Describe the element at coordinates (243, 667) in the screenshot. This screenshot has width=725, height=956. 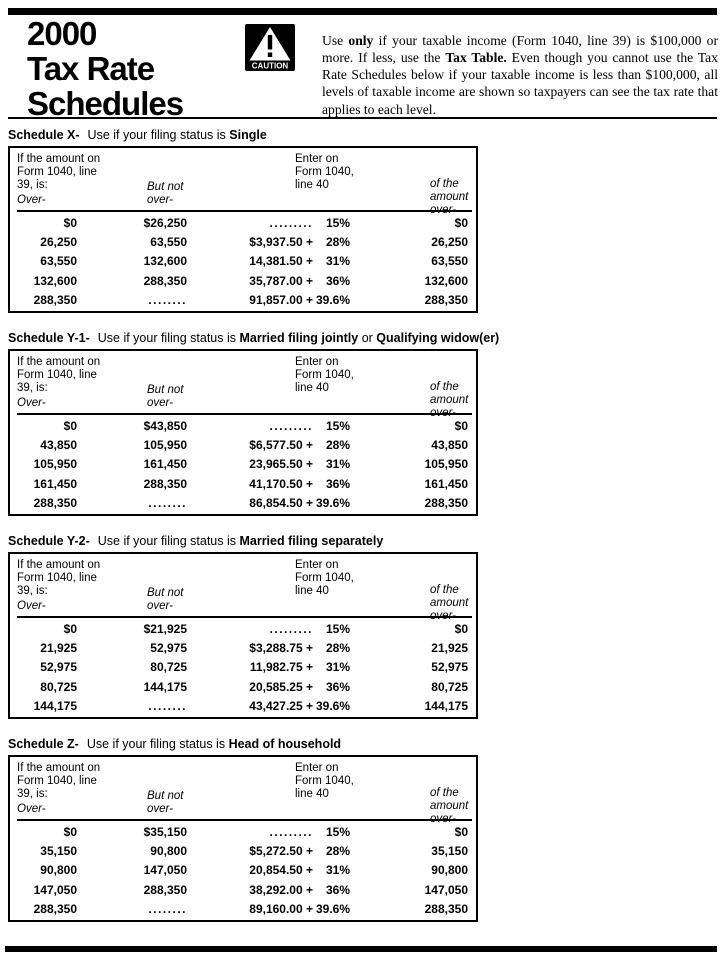
I see `table-row: 52,975 80,725 11,982.75 + 31% 52,975` at that location.